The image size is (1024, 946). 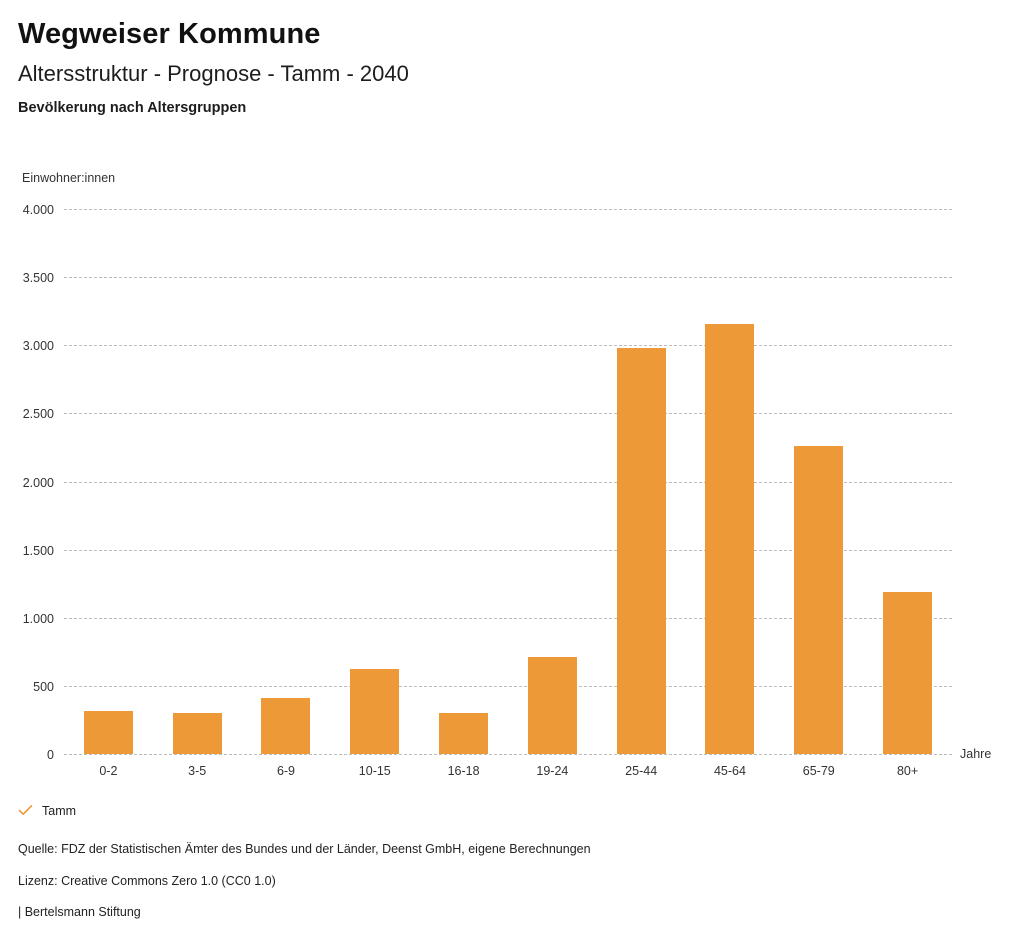 I want to click on x-axis-tick-label: 25-44, so click(x=641, y=771).